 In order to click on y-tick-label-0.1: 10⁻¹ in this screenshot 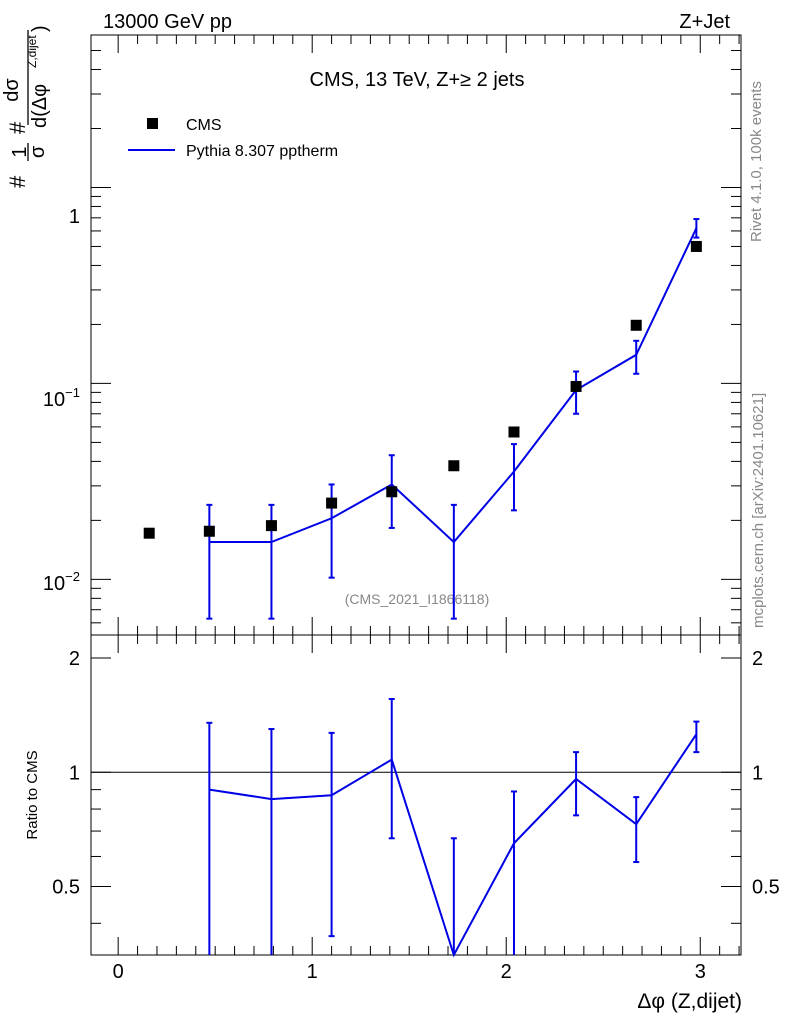, I will do `click(61, 398)`.